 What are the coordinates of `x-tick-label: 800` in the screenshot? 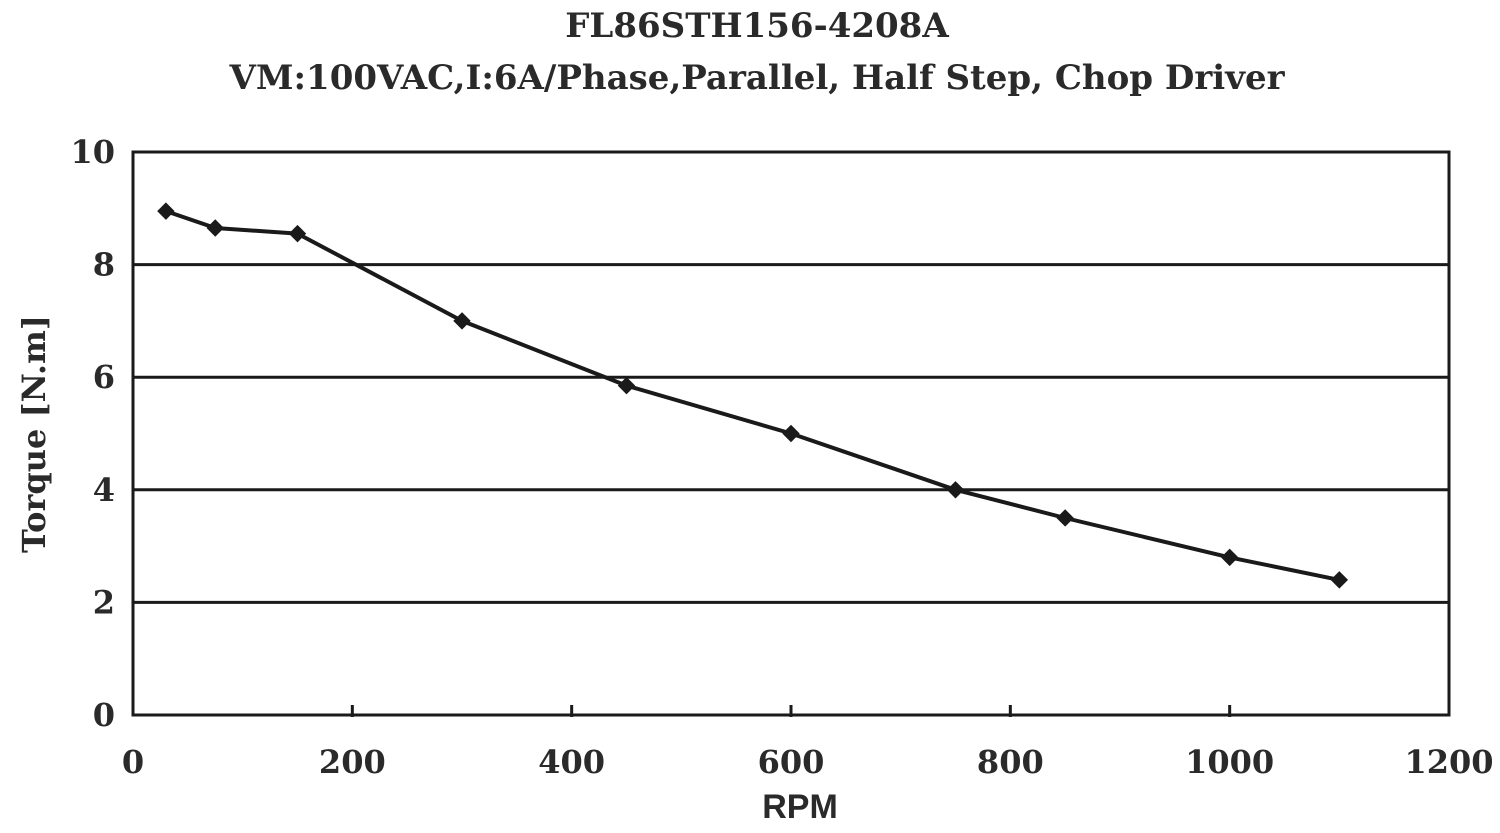 It's located at (1010, 762).